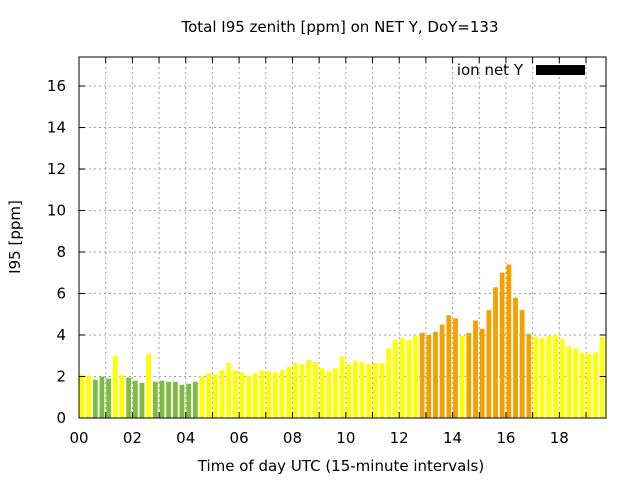 This screenshot has height=480, width=640. What do you see at coordinates (61, 252) in the screenshot?
I see `y-tick-label: 8` at bounding box center [61, 252].